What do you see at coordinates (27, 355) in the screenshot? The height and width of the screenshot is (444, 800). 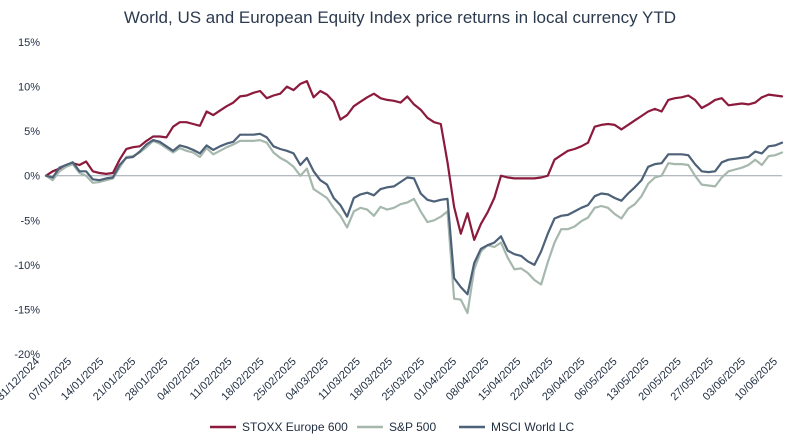 I see `y-tick-label: -20%` at bounding box center [27, 355].